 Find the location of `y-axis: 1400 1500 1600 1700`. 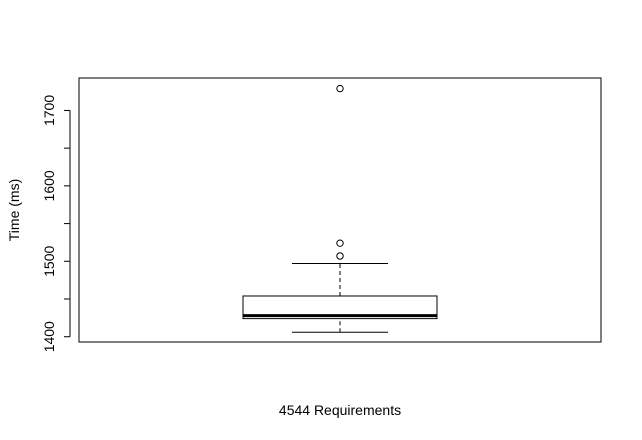

y-axis: 1400 1500 1600 1700 is located at coordinates (56, 223).